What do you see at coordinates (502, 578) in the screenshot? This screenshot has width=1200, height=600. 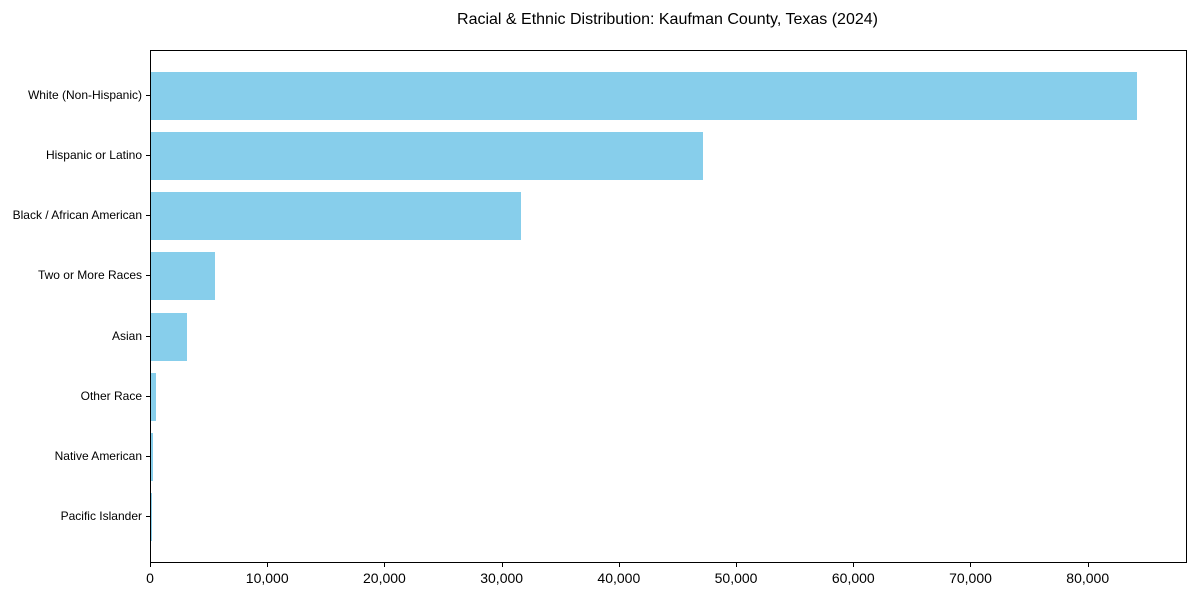 I see `x-tick-label: 30,000` at bounding box center [502, 578].